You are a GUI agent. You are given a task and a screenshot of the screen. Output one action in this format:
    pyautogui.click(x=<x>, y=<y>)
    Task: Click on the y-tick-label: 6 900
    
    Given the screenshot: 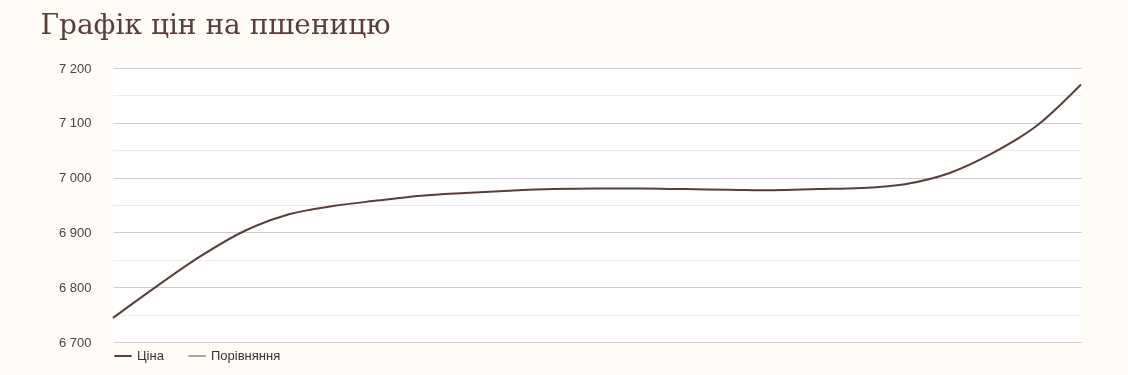 What is the action you would take?
    pyautogui.click(x=75, y=232)
    